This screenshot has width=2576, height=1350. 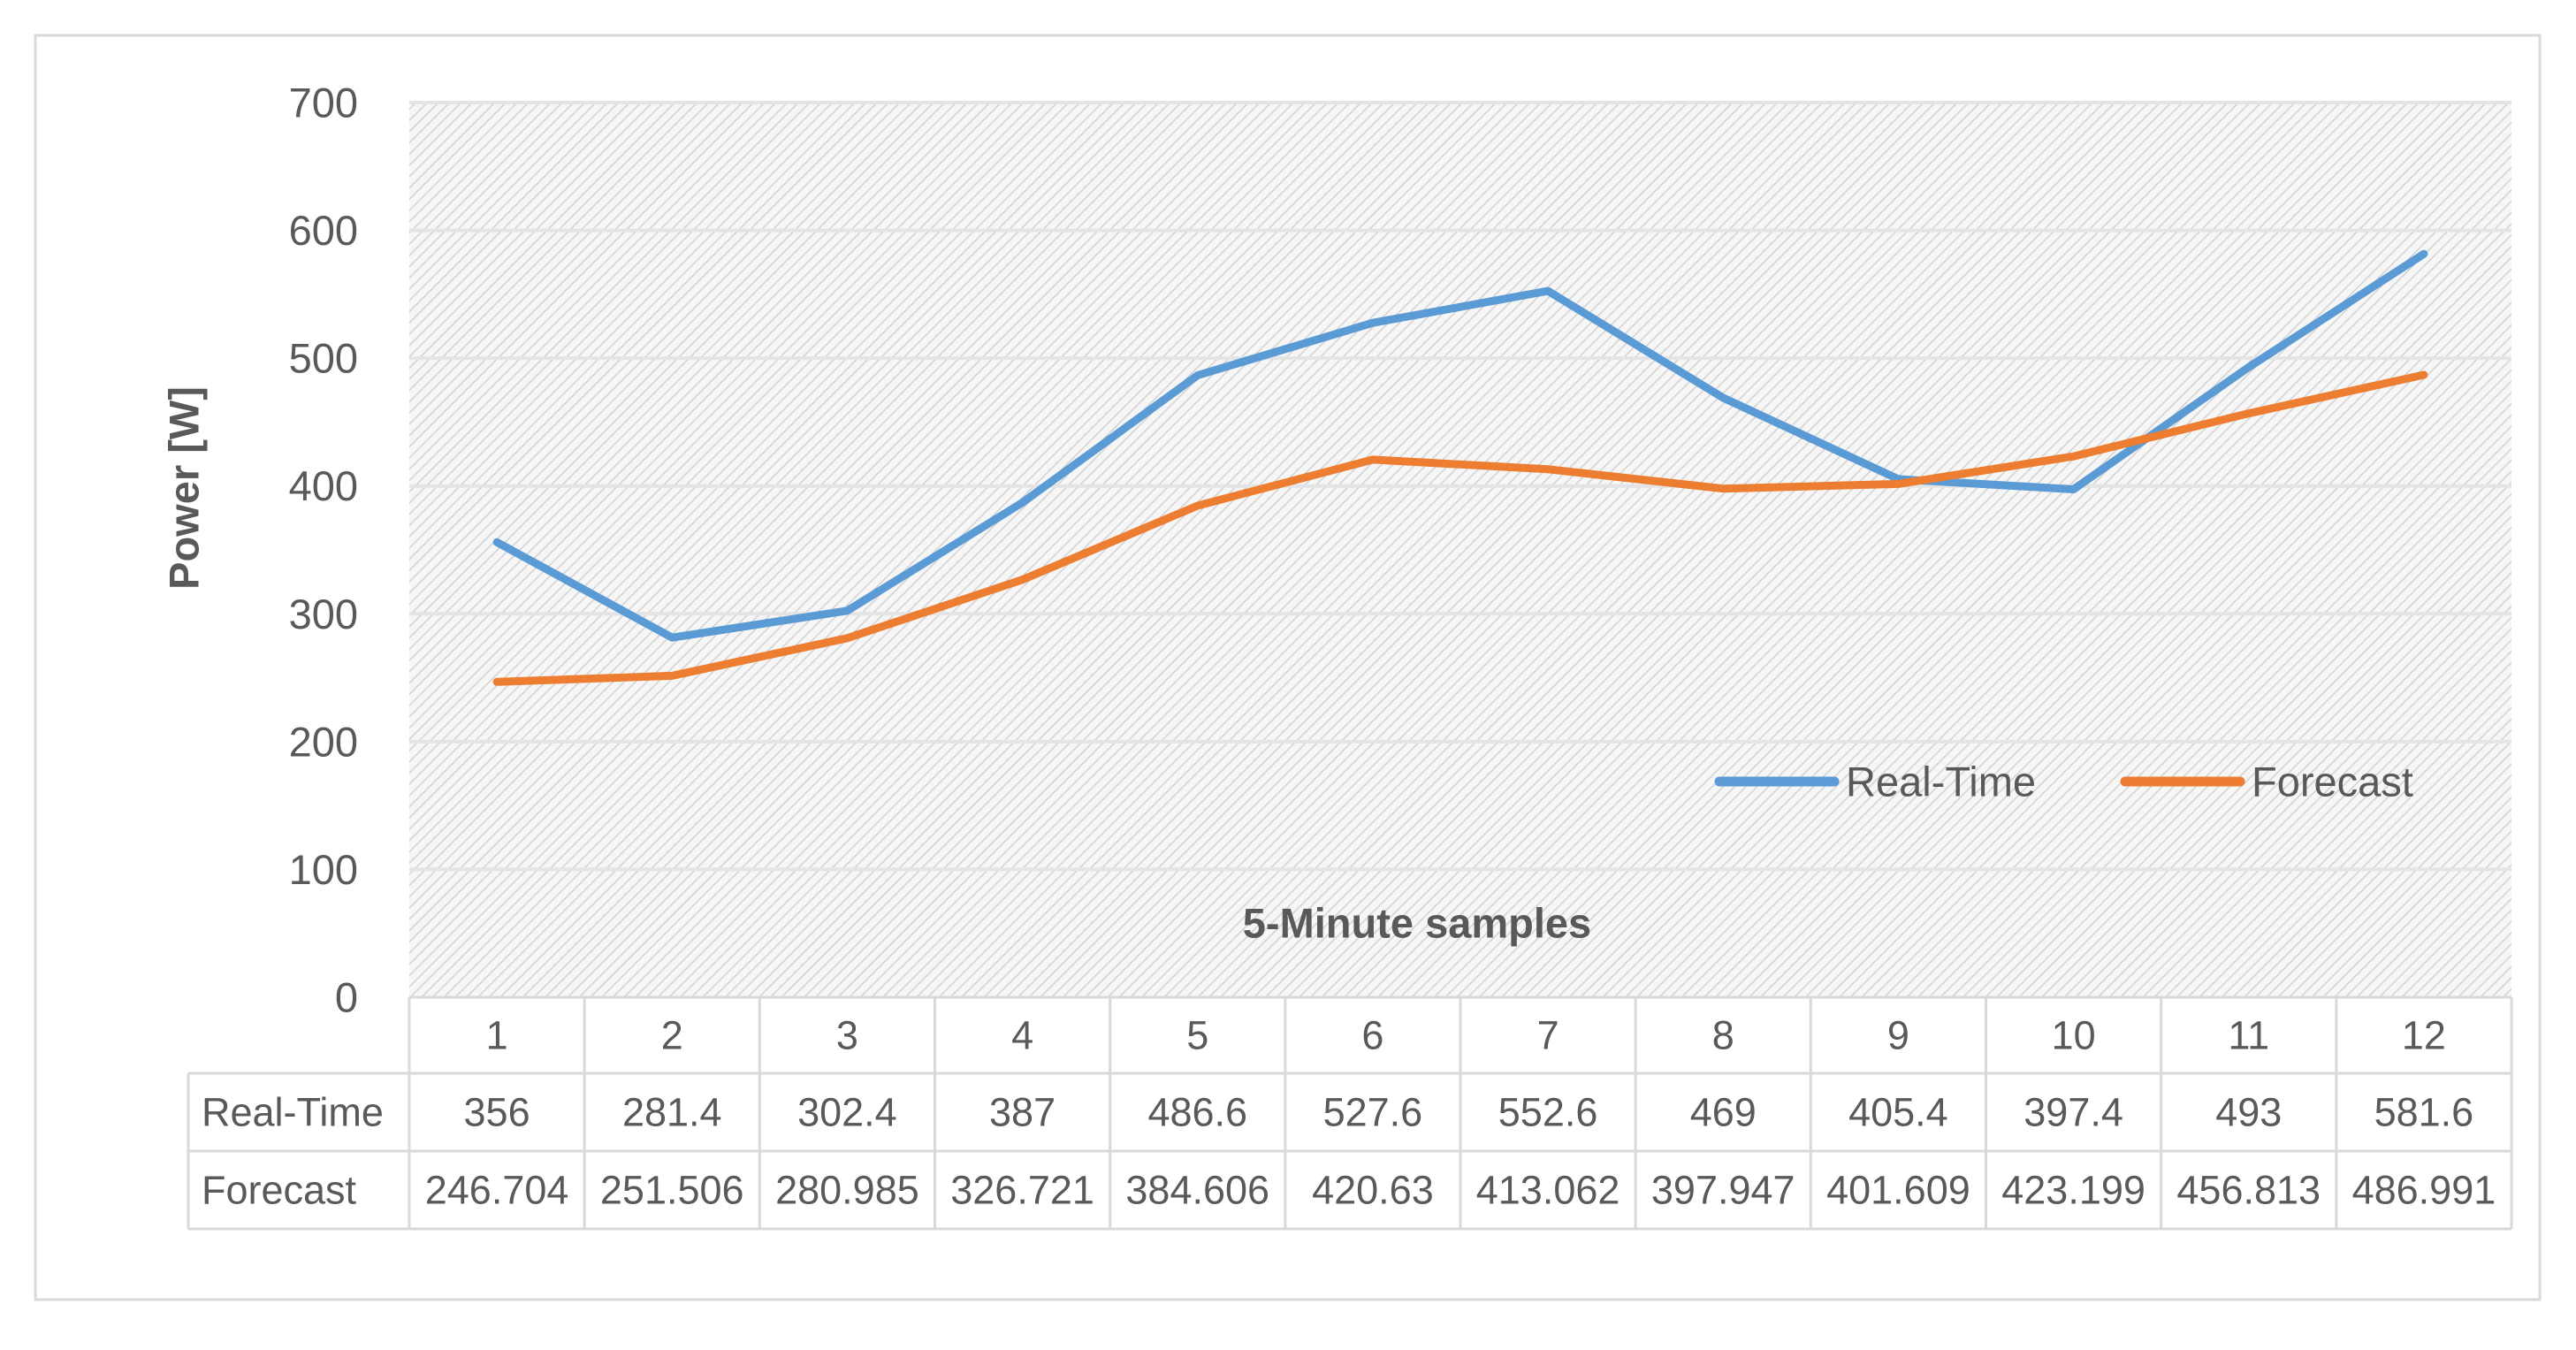 I want to click on table-cell: 456.813, so click(x=2248, y=1190).